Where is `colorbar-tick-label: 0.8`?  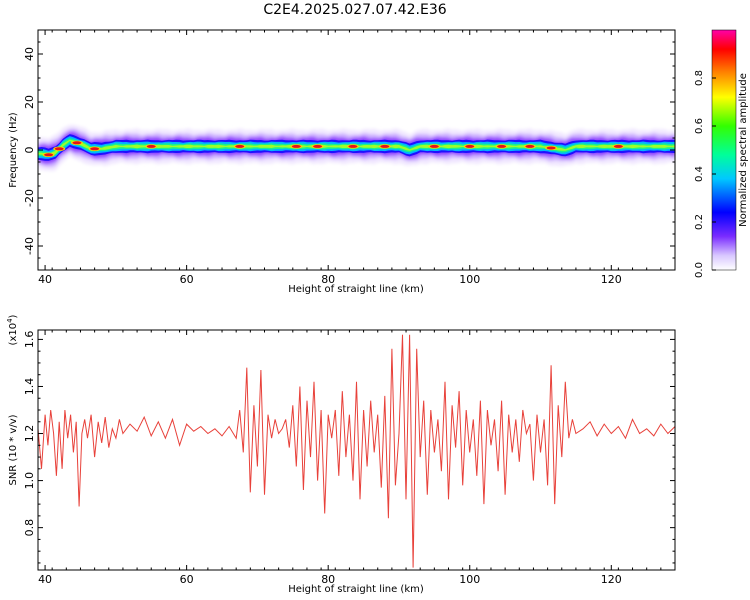 colorbar-tick-label: 0.8 is located at coordinates (699, 78).